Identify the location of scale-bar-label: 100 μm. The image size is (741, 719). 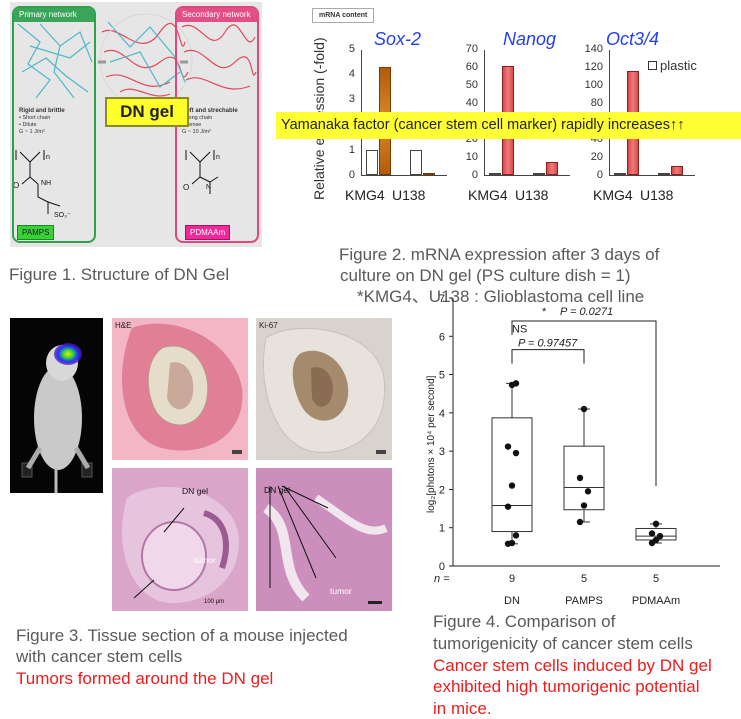
(214, 602).